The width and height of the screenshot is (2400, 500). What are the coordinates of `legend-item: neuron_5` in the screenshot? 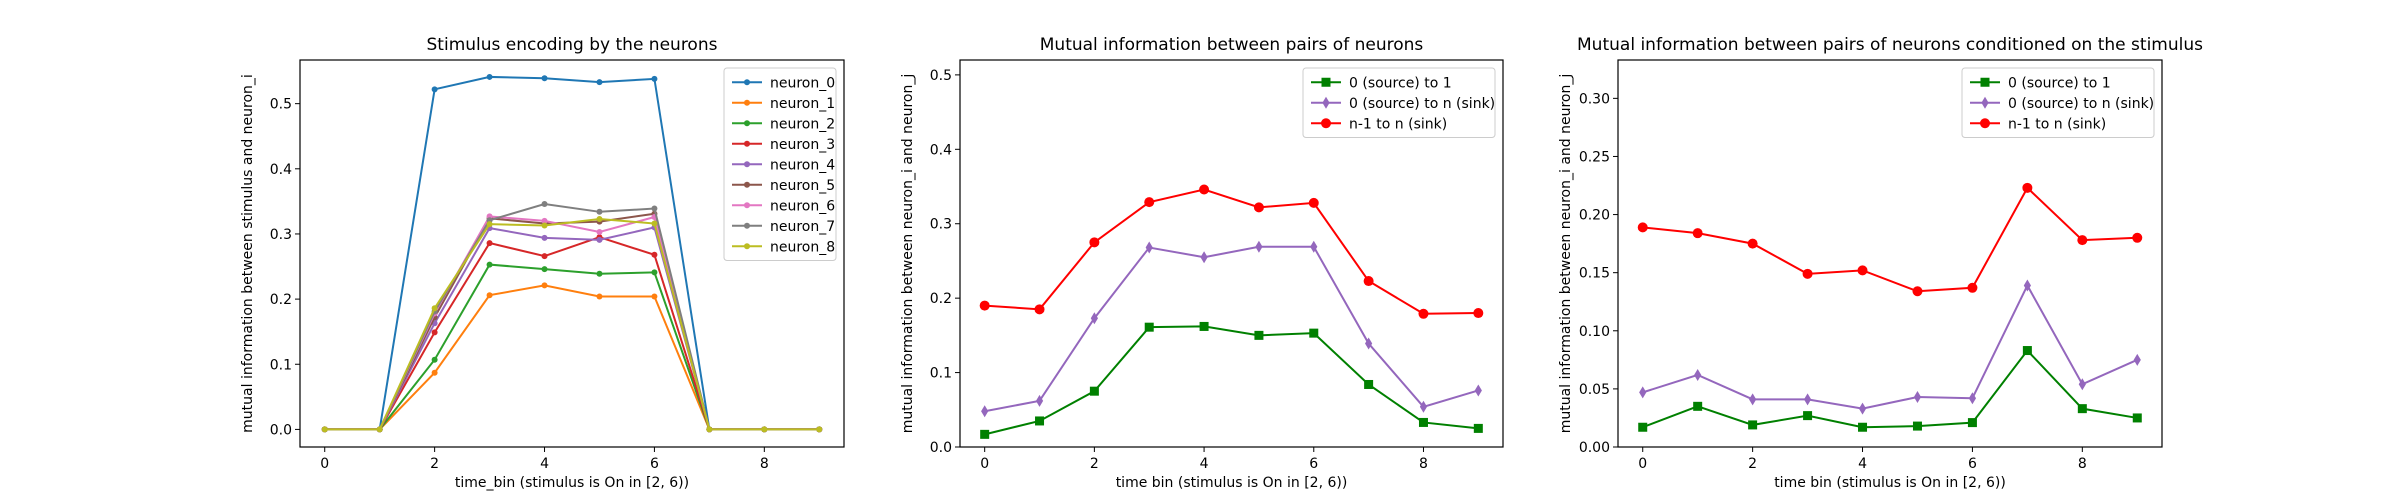 It's located at (783, 186).